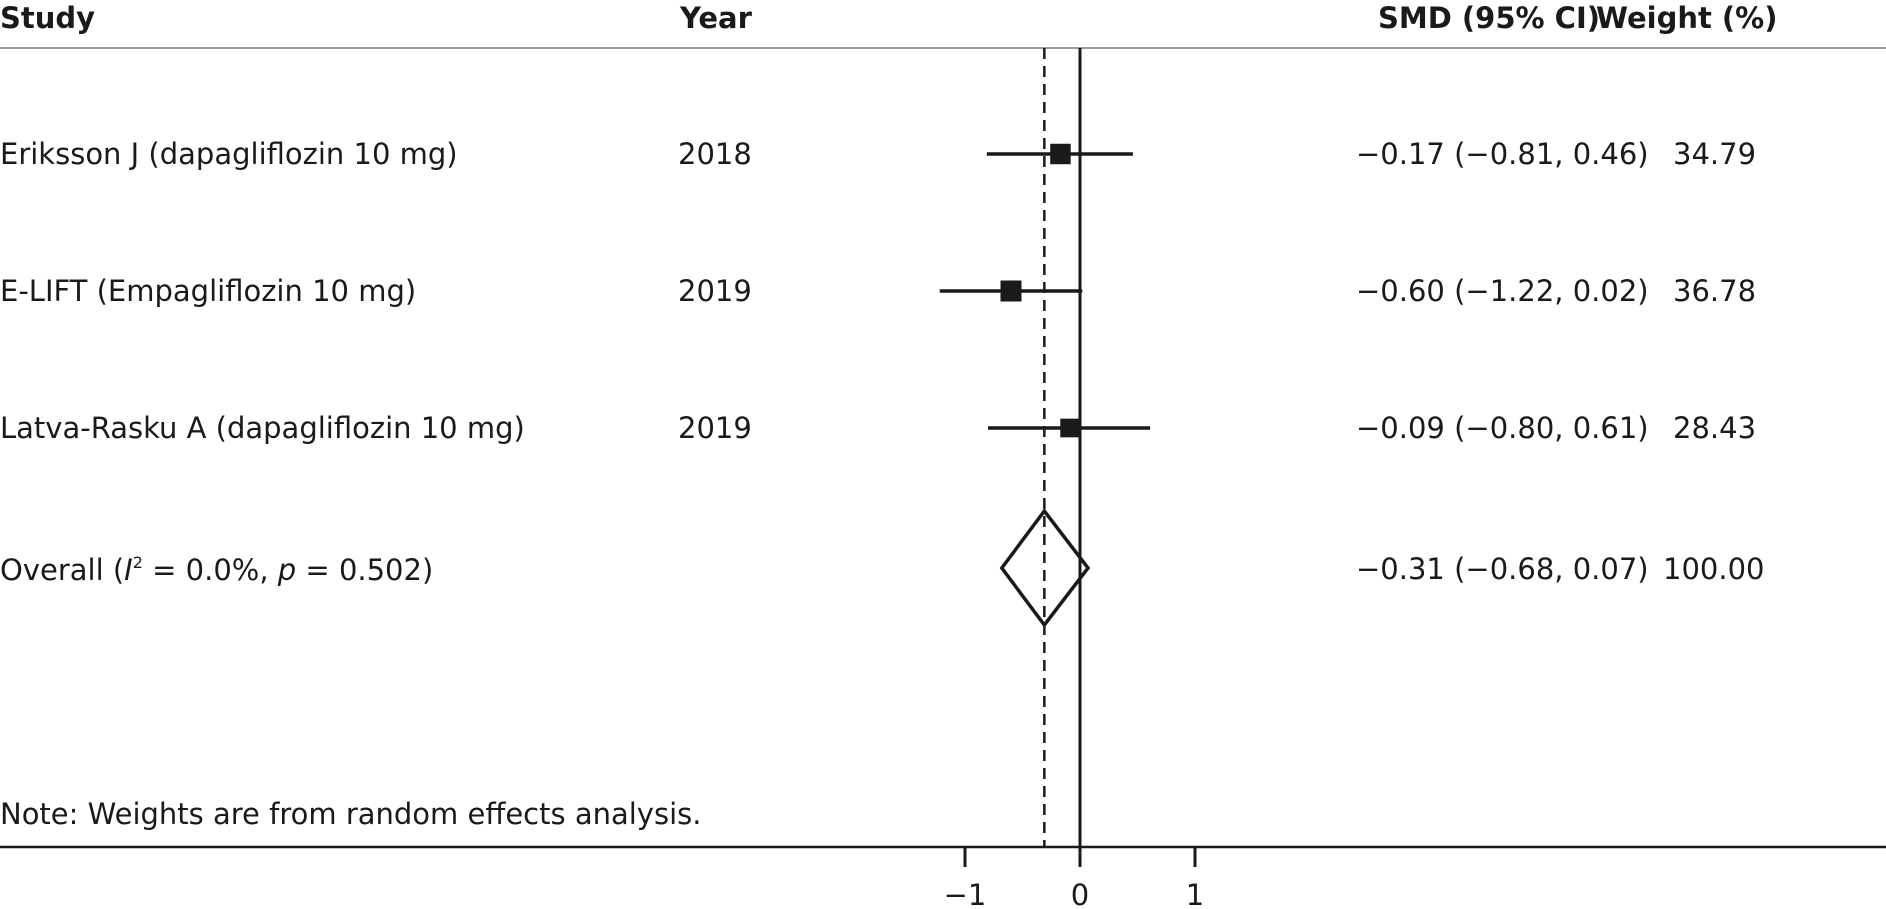 The height and width of the screenshot is (909, 1886). Describe the element at coordinates (137, 562) in the screenshot. I see `overall-i-sup: 2` at that location.